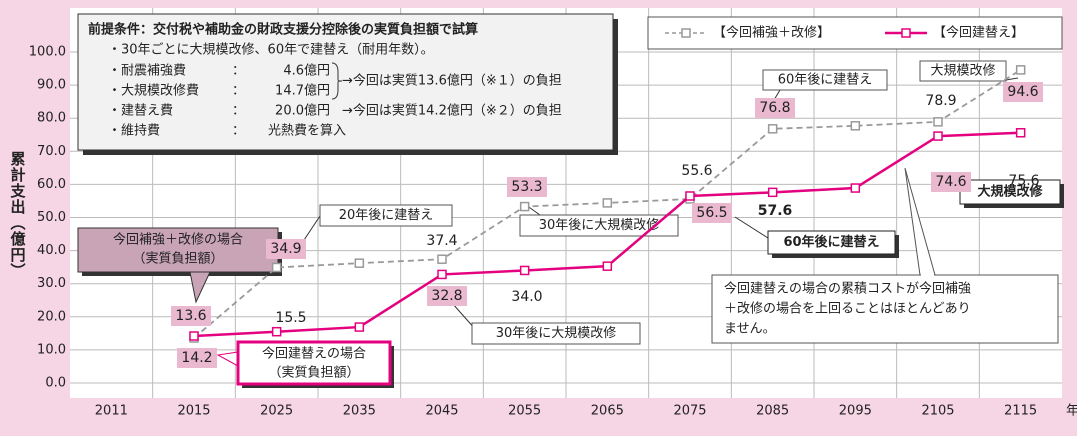 The image size is (1077, 436). What do you see at coordinates (283, 30) in the screenshot?
I see `conditions-title: 前提条件：交付税や補助金の財政支援分控除後の実質負担額で試算` at bounding box center [283, 30].